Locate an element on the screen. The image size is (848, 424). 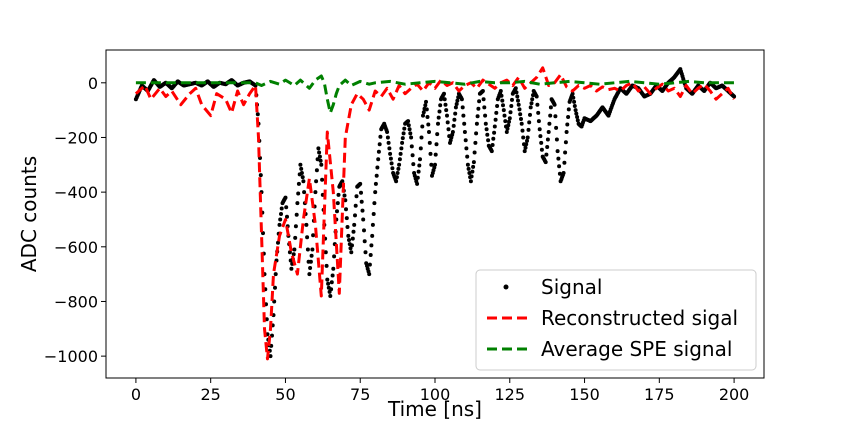
y-axis-title: ADC counts is located at coordinates (29, 214).